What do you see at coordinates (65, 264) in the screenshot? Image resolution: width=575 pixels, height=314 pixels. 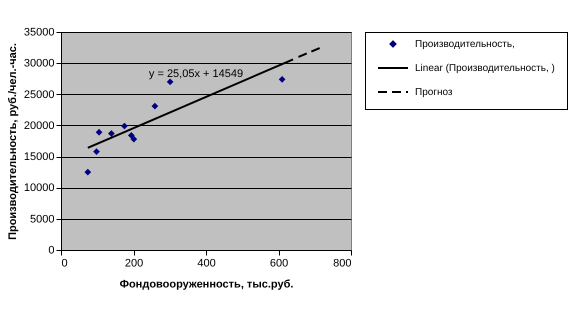 I see `x-tick-label: 0` at bounding box center [65, 264].